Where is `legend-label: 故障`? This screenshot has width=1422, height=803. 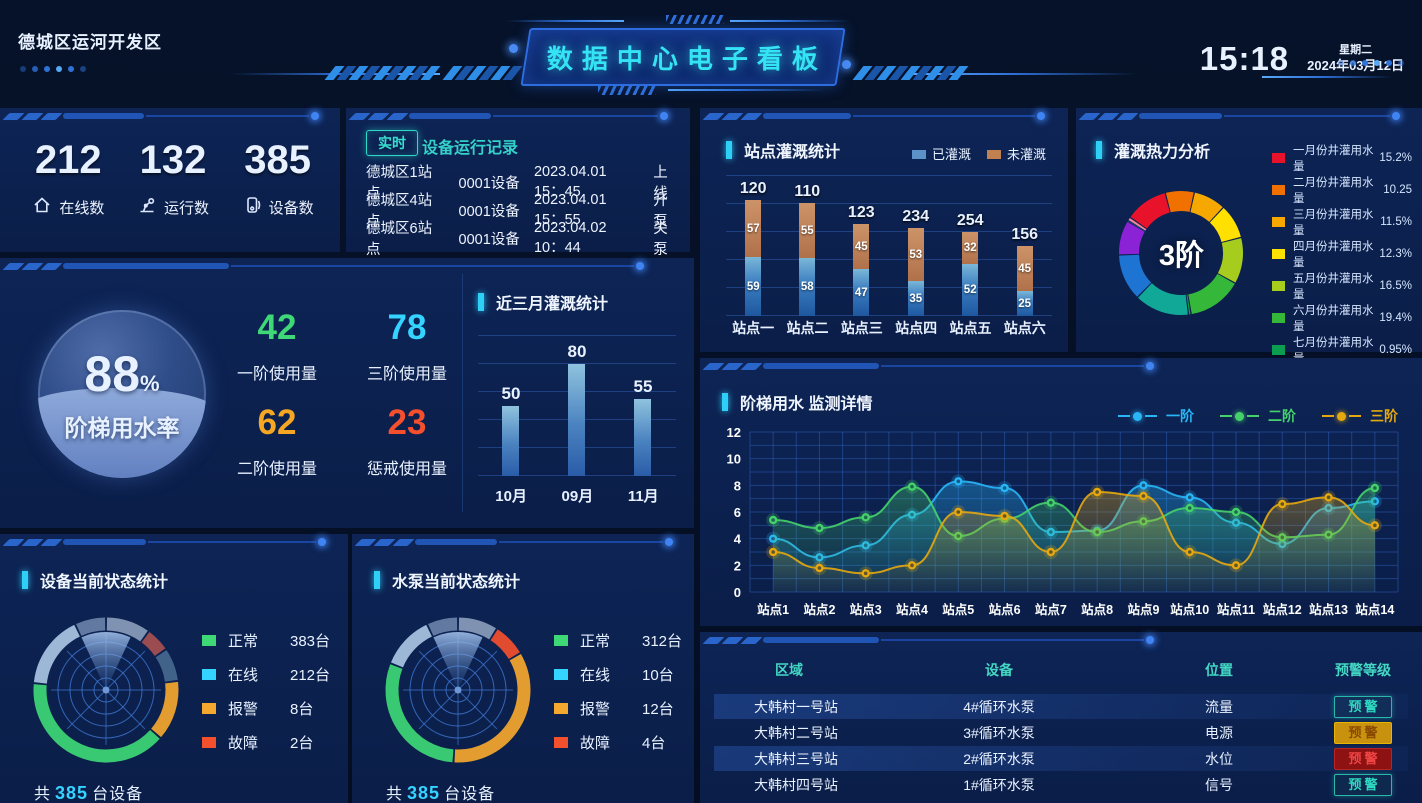
legend-label: 故障 is located at coordinates (595, 743).